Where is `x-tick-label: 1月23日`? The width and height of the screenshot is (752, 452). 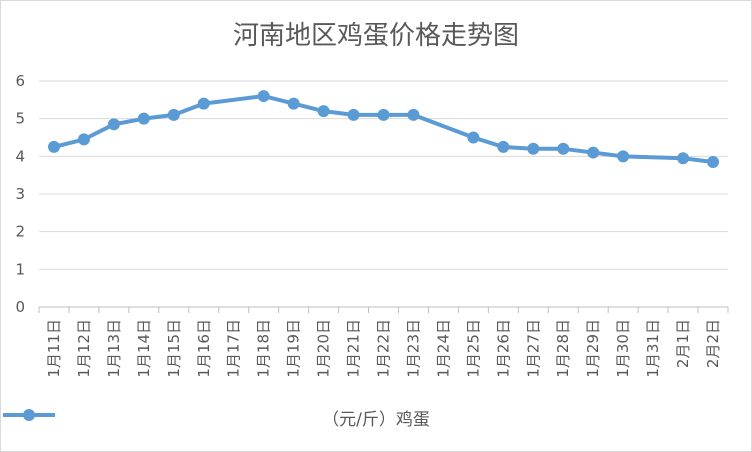
x-tick-label: 1月23日 is located at coordinates (413, 348).